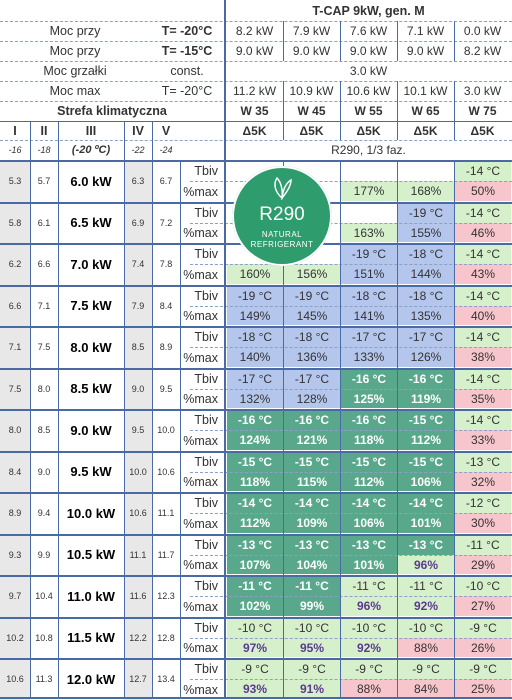  What do you see at coordinates (282, 244) in the screenshot?
I see `badge-sub2: REFRIGERANT` at bounding box center [282, 244].